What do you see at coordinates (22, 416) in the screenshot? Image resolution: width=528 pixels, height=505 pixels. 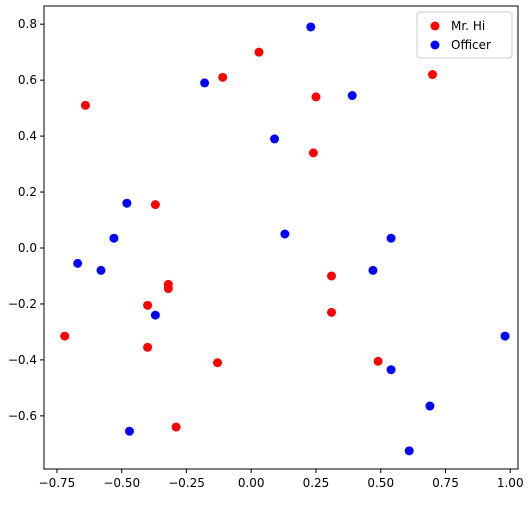 I see `y-tick-label: −0.6` at bounding box center [22, 416].